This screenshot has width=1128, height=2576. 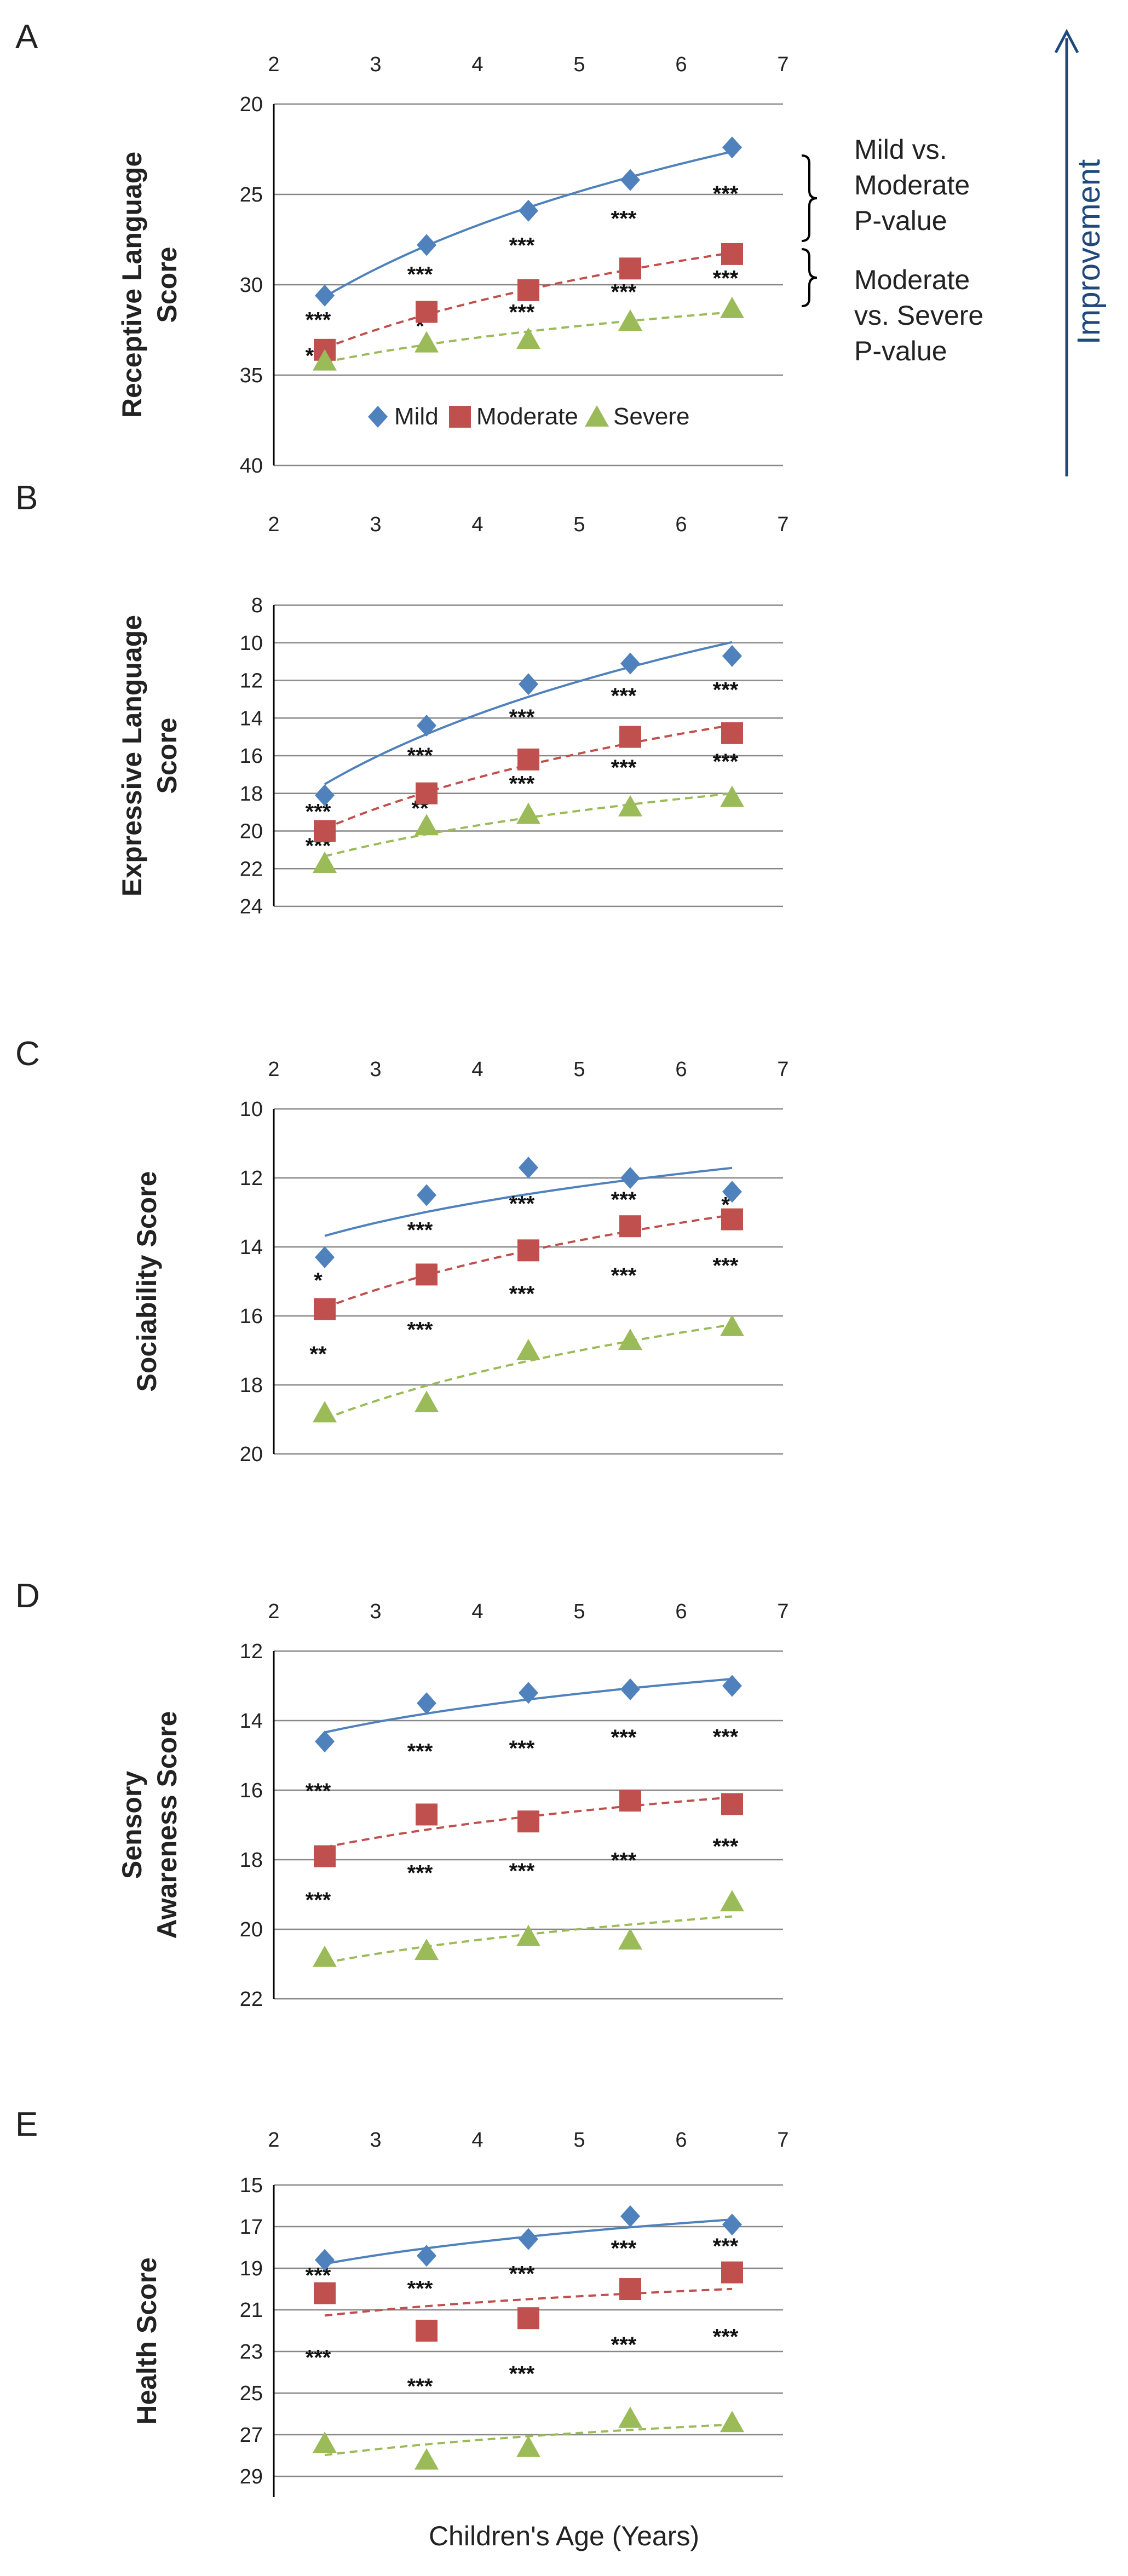 I want to click on legend-label-mild: Mild, so click(x=417, y=416).